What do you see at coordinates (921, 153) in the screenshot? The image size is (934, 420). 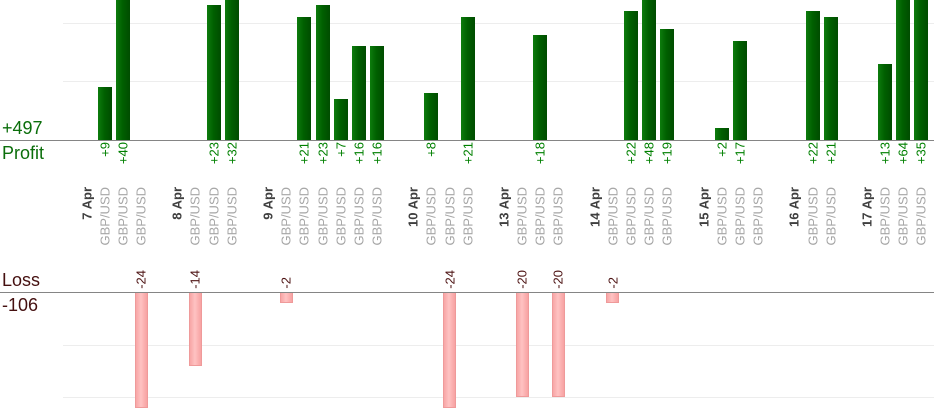 I see `profit-value-label: +35` at bounding box center [921, 153].